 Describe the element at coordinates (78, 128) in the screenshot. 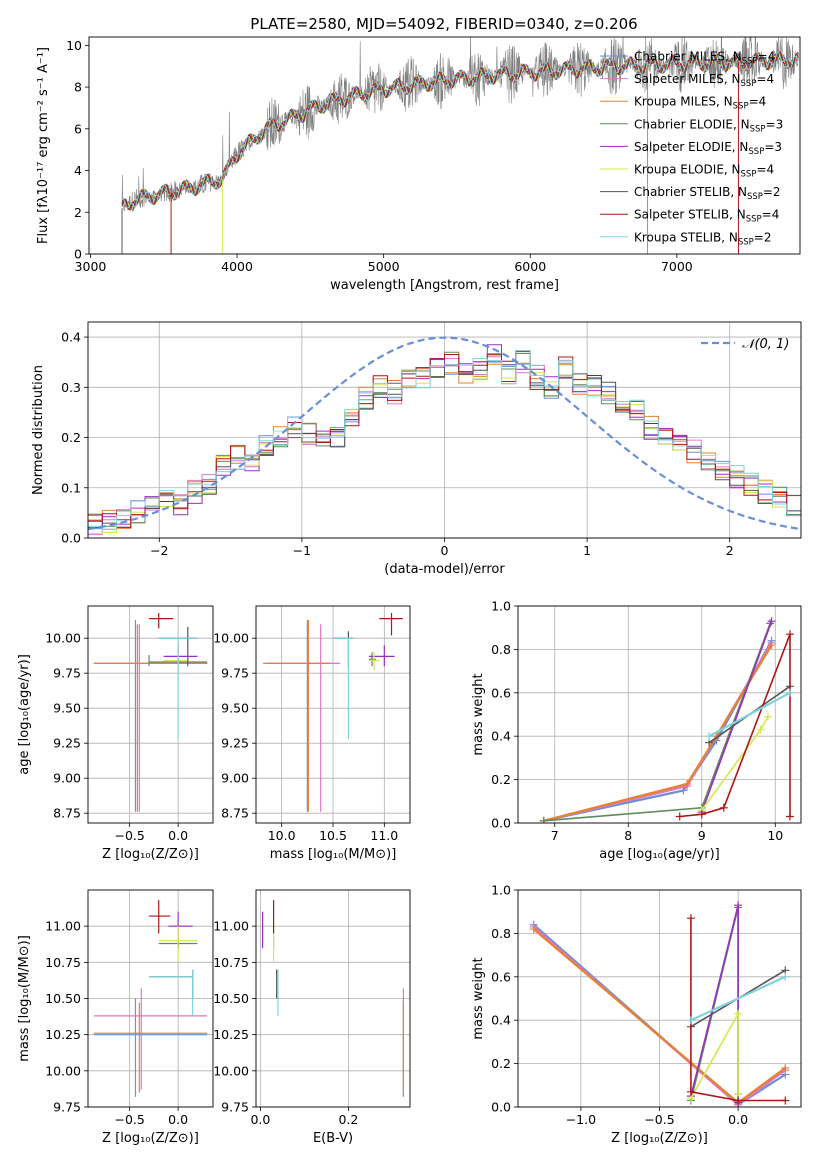

I see `y-tick-label: 6` at that location.